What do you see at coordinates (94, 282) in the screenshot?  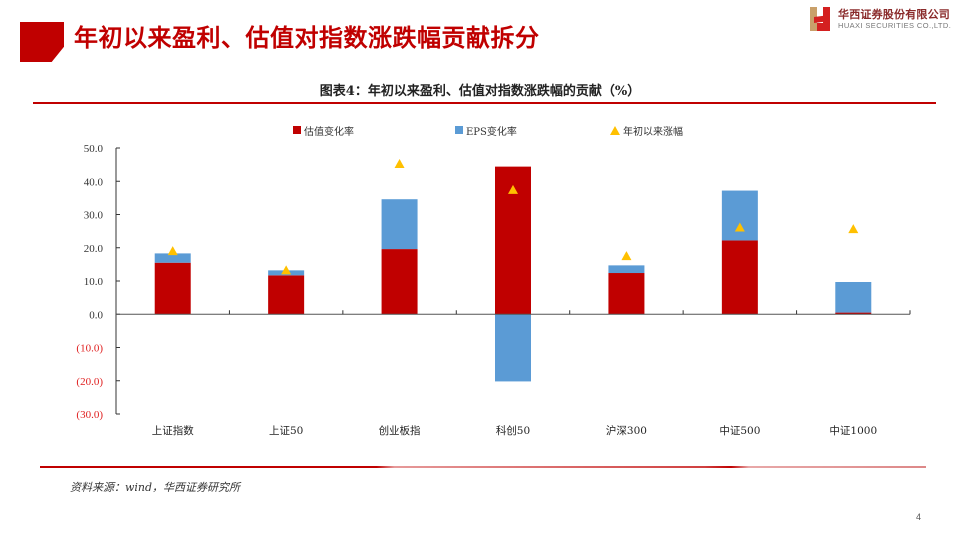 I see `y-tick-label: 10.0` at bounding box center [94, 282].